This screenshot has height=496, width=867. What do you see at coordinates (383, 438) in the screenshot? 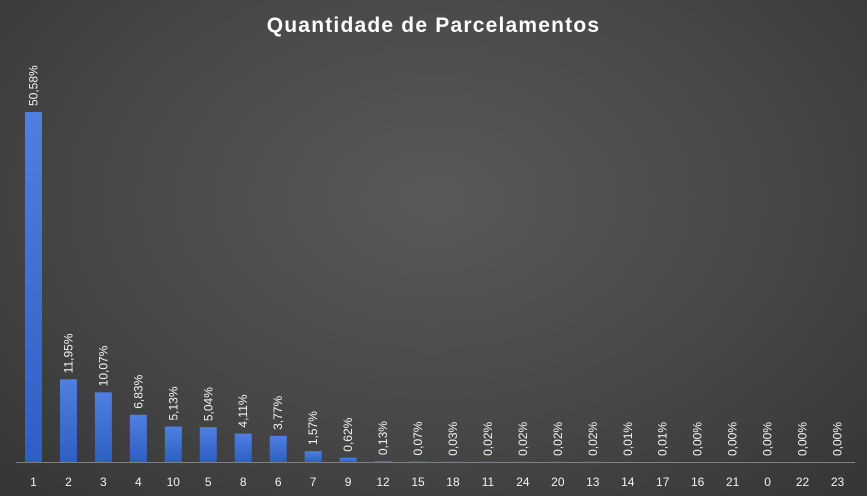
I see `data-label-12: 0,13%` at bounding box center [383, 438].